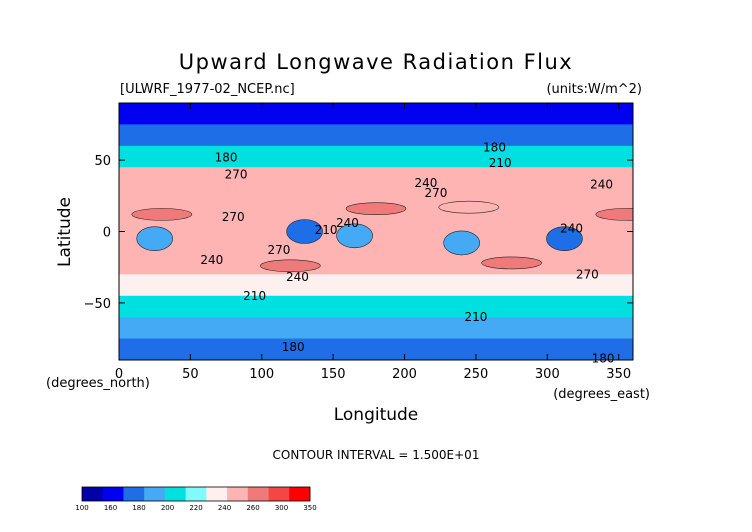 This screenshot has height=532, width=752. I want to click on colorbar: 100 160 180 200 220 240 260 300 350, so click(196, 499).